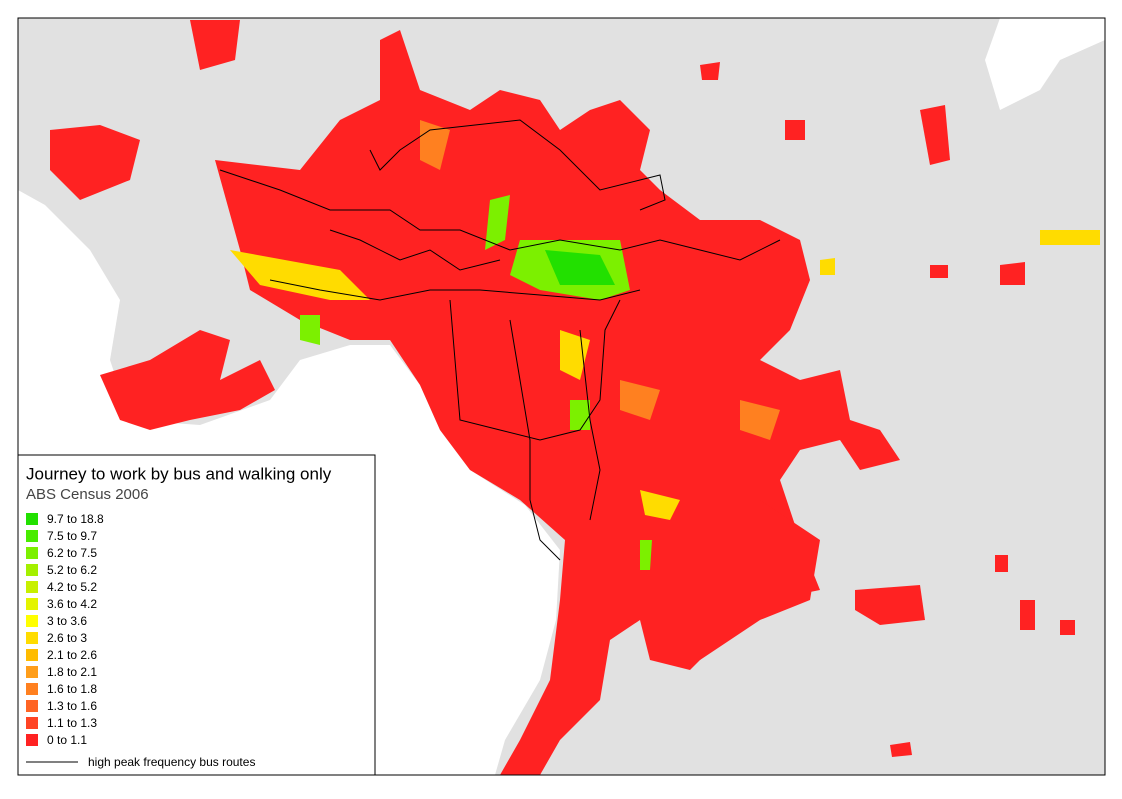  What do you see at coordinates (215, 45) in the screenshot?
I see `north-region` at bounding box center [215, 45].